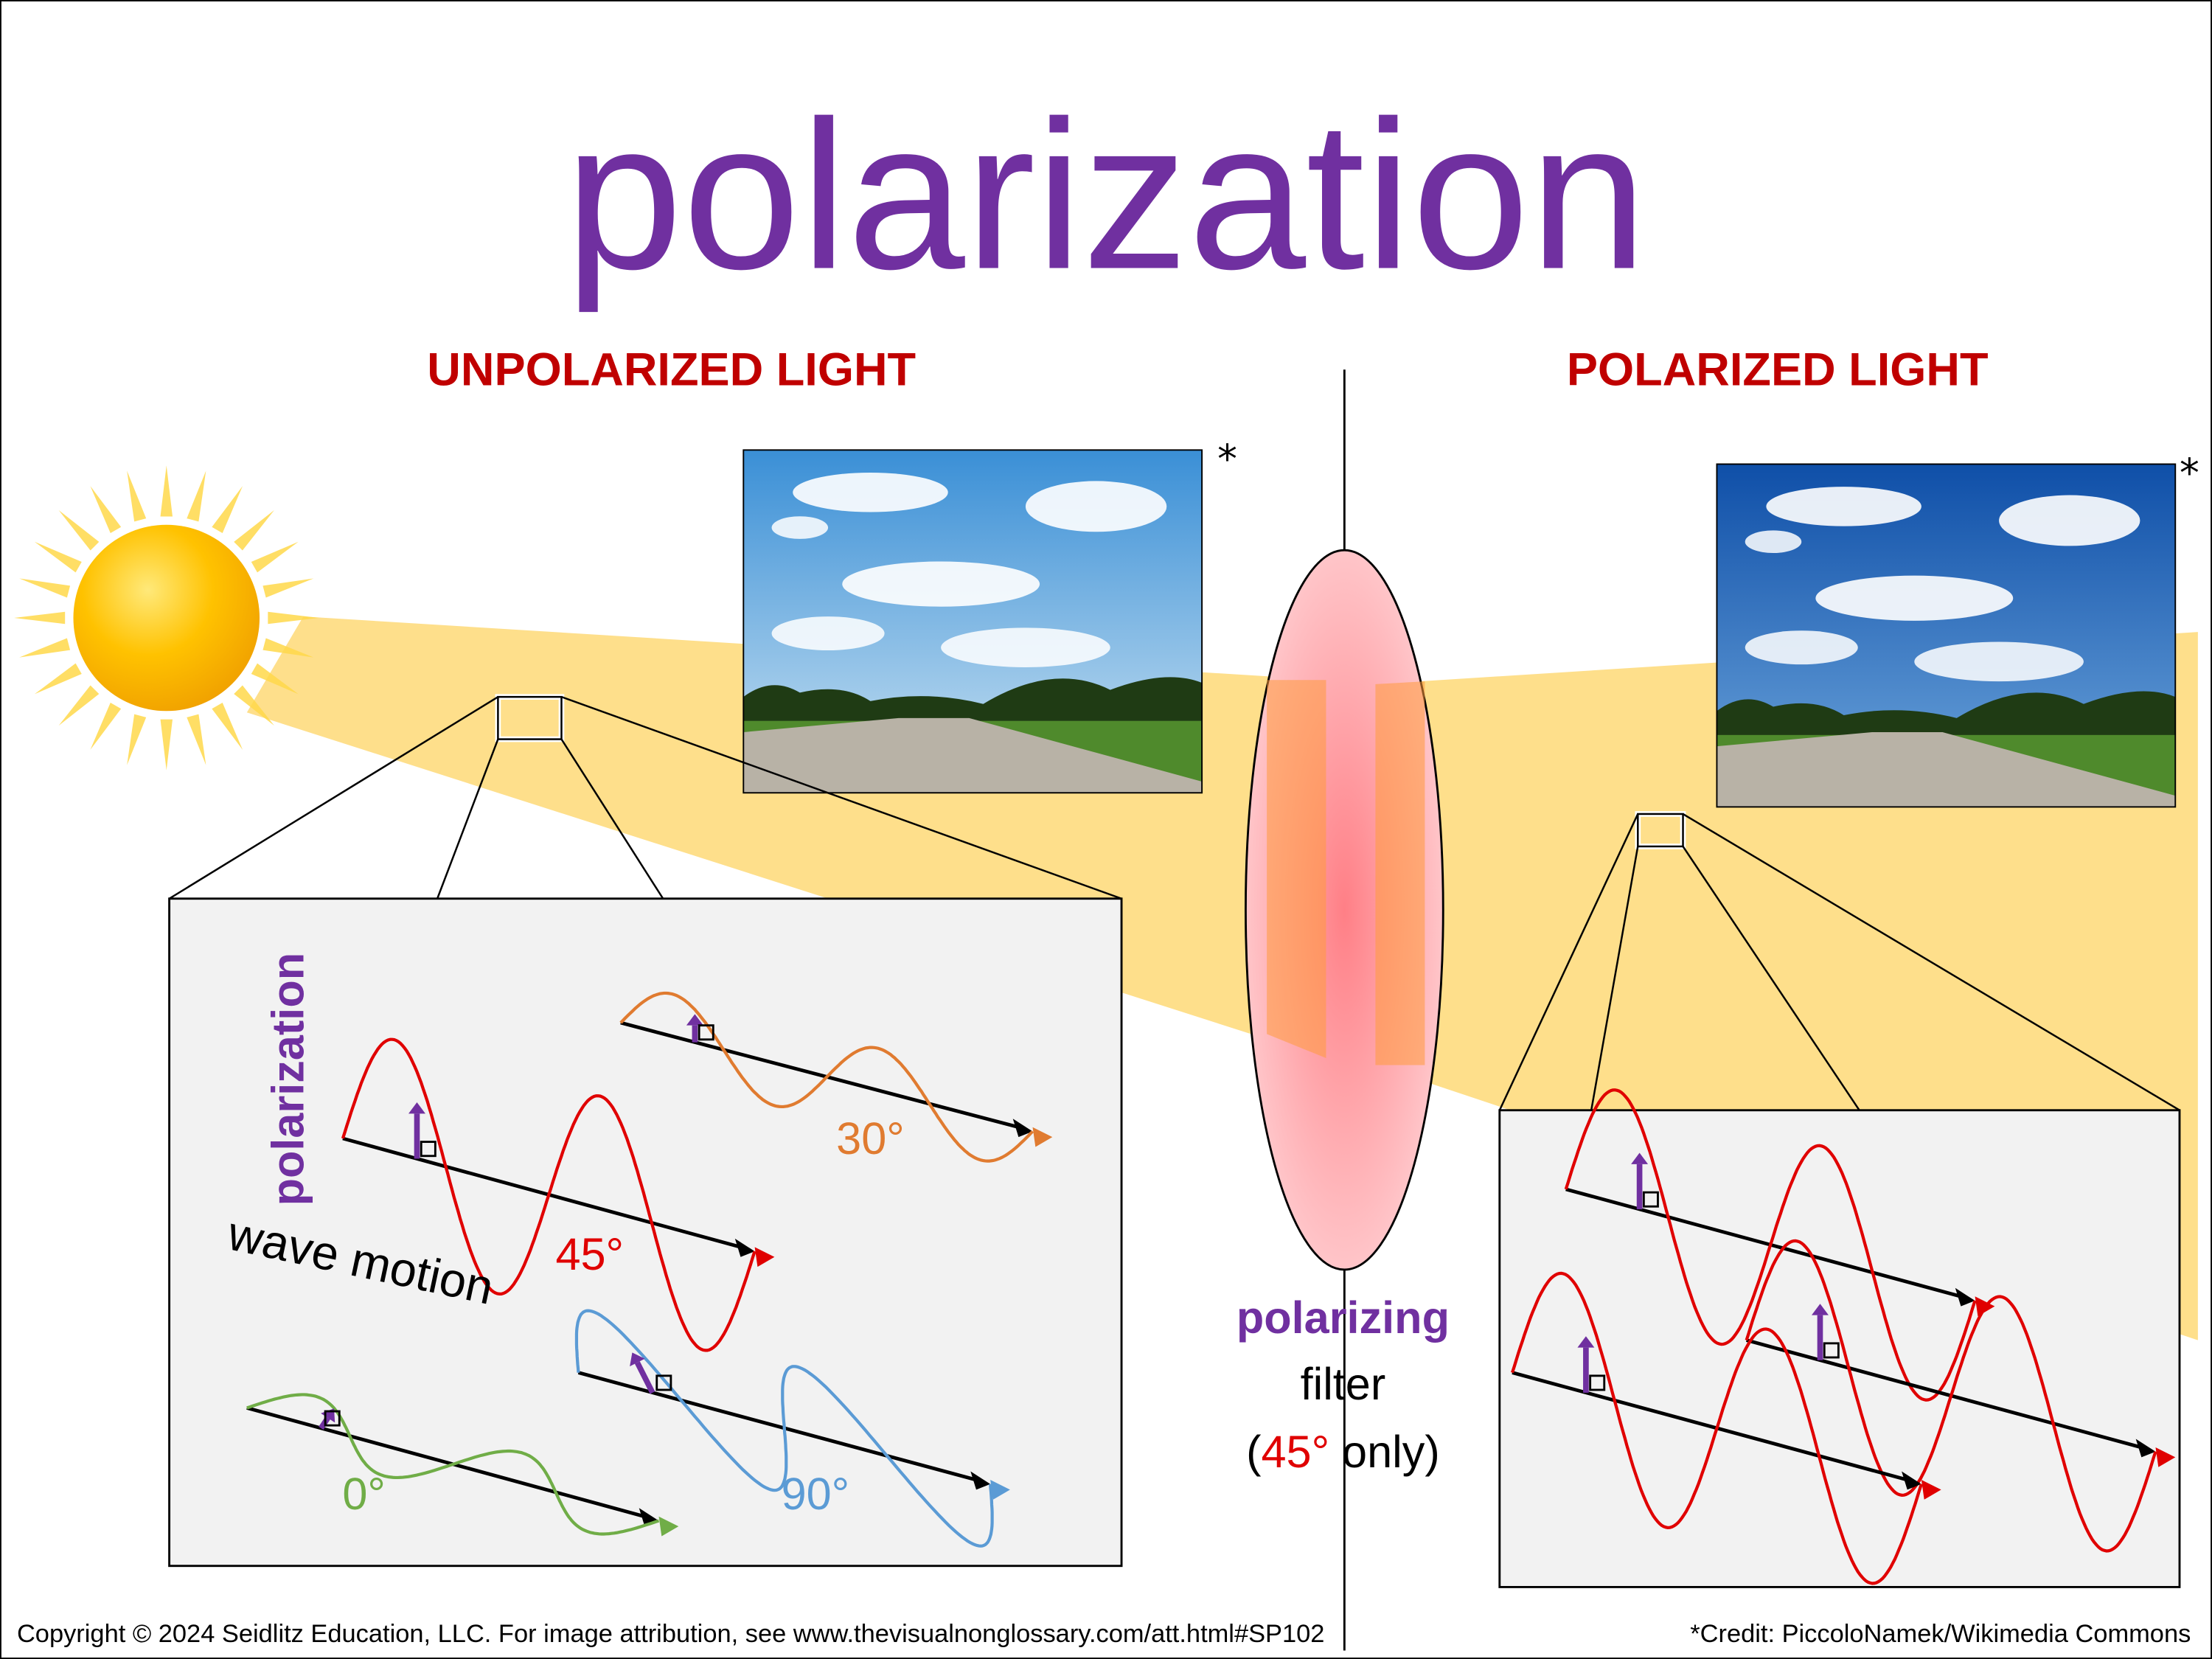 The image size is (2212, 1659). What do you see at coordinates (644, 1377) in the screenshot?
I see `polarization-arrow` at bounding box center [644, 1377].